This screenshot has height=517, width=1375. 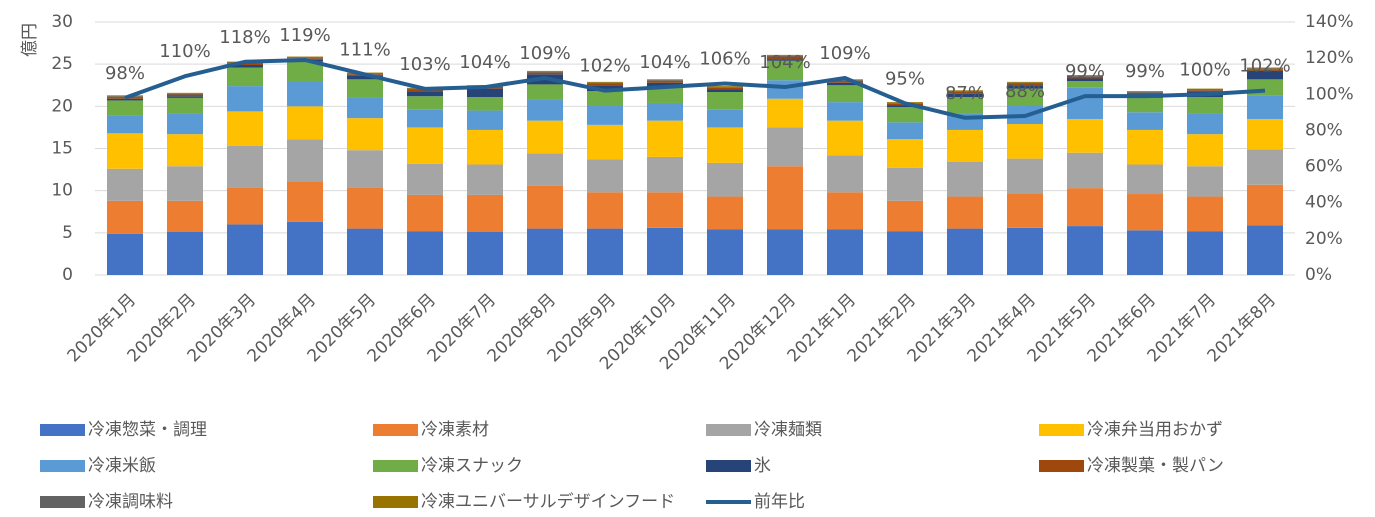 I want to click on data-label: 109%, so click(x=844, y=53).